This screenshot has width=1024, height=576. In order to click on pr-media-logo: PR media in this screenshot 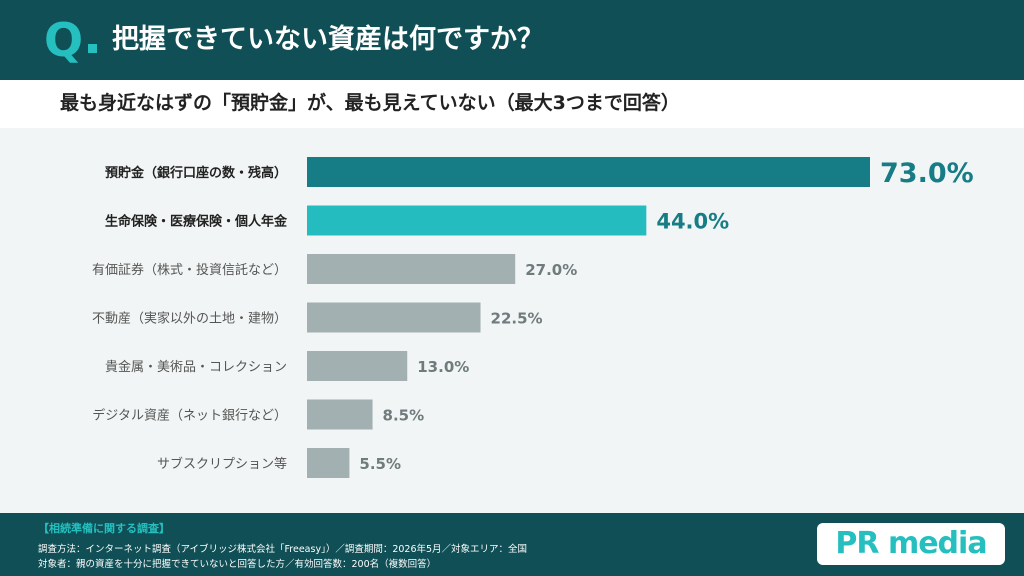, I will do `click(911, 544)`.